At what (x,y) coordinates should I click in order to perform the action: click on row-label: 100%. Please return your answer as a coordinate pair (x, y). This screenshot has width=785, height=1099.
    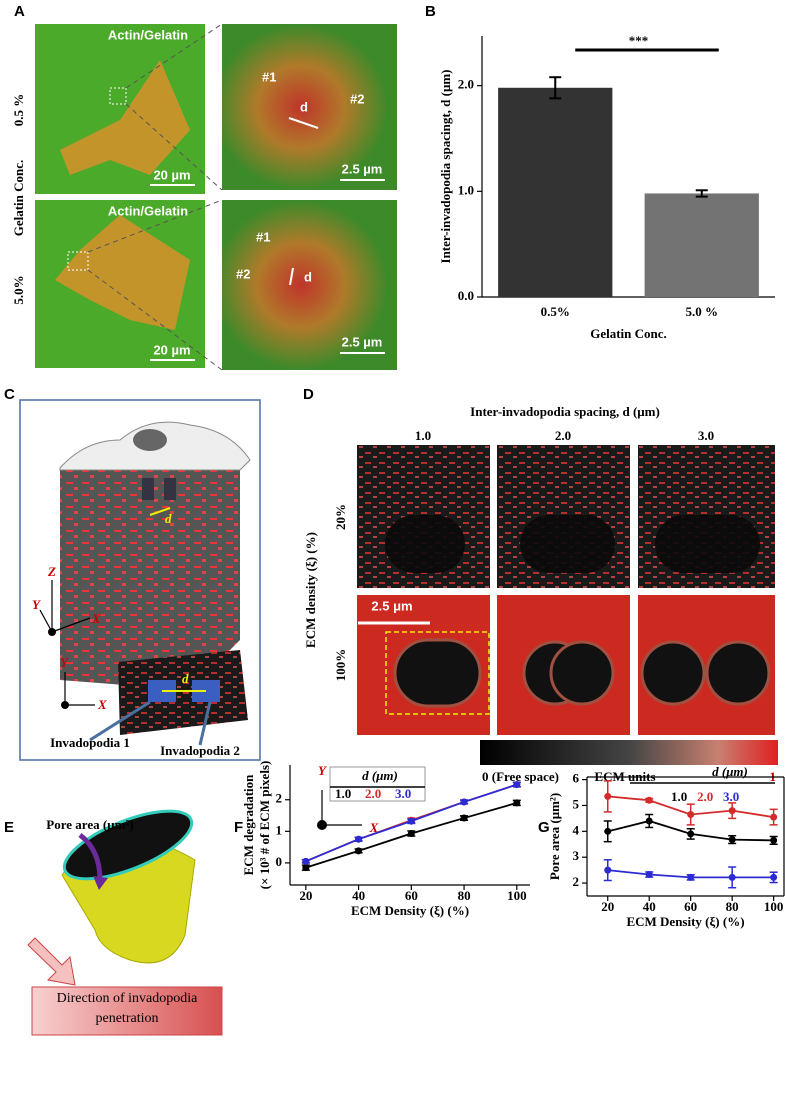
    Looking at the image, I should click on (340, 665).